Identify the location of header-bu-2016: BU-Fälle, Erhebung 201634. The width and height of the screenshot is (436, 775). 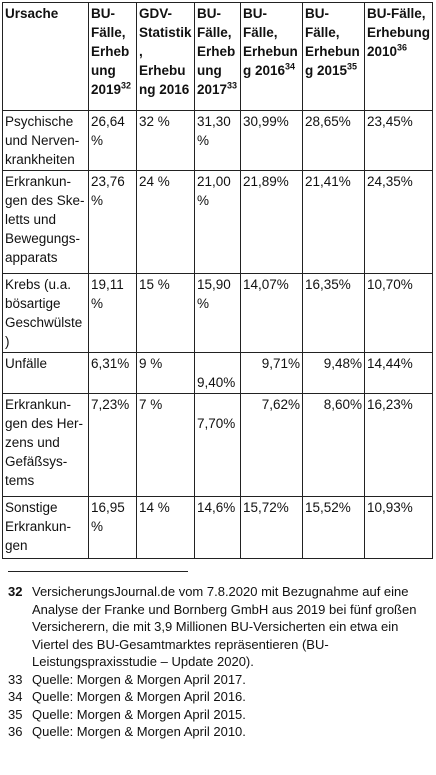
(271, 56).